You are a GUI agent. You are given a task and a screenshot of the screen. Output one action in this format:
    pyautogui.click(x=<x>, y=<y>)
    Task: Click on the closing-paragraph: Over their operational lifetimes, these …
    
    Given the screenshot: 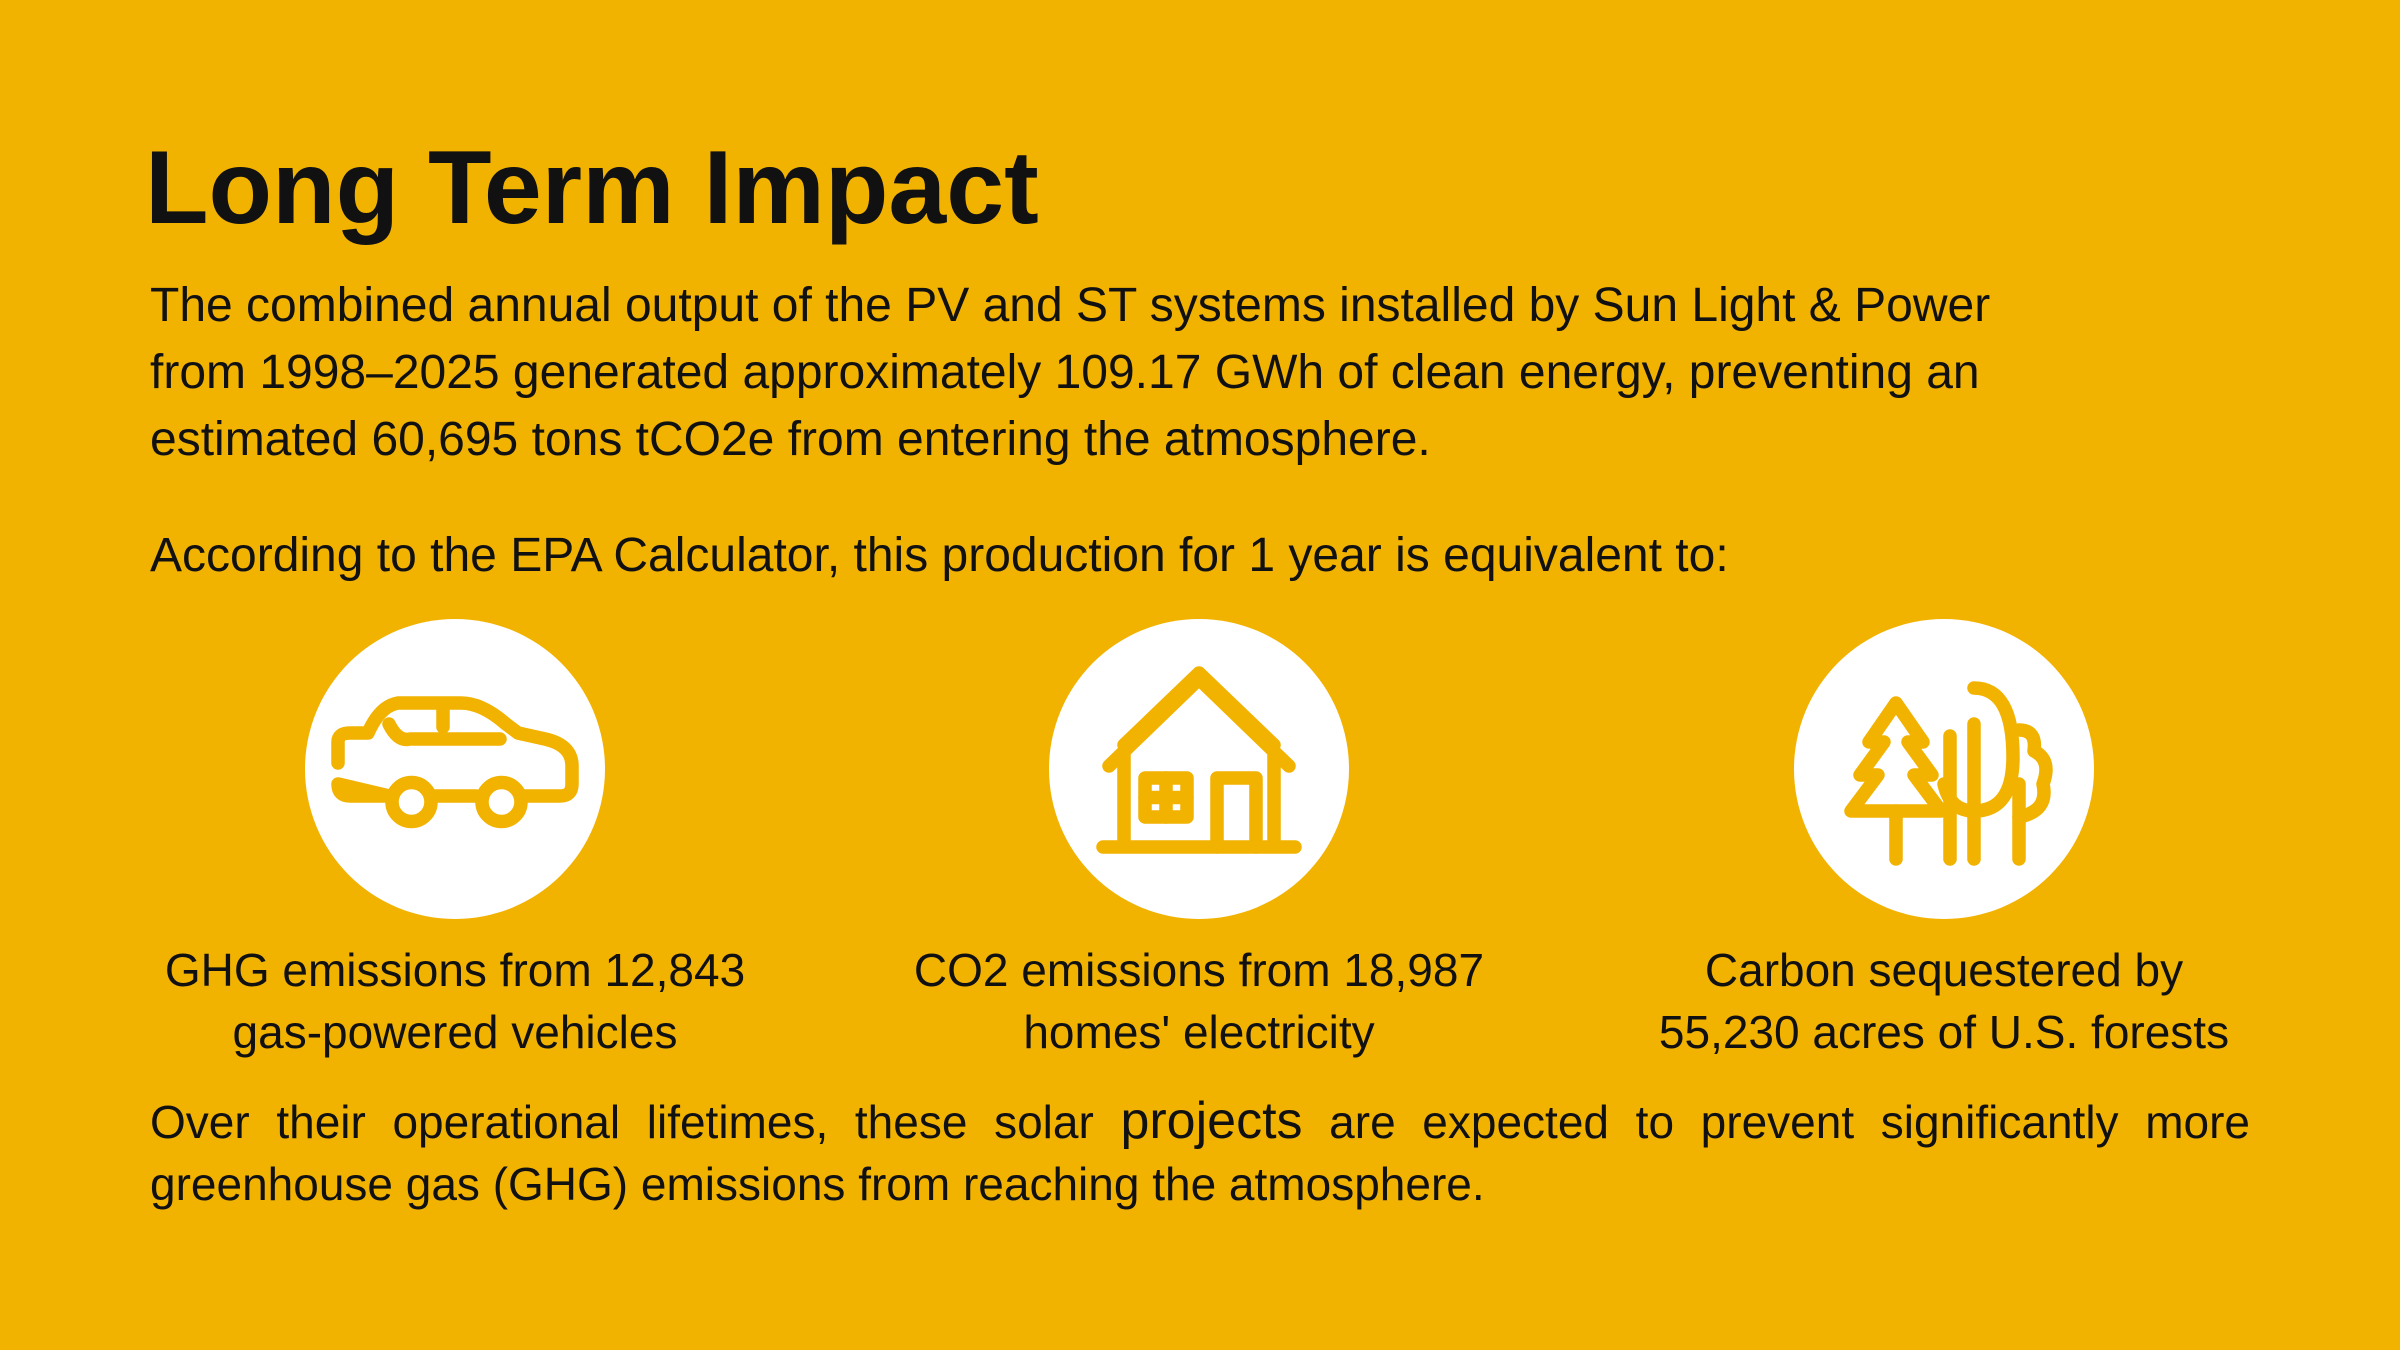 What is the action you would take?
    pyautogui.click(x=1200, y=1152)
    